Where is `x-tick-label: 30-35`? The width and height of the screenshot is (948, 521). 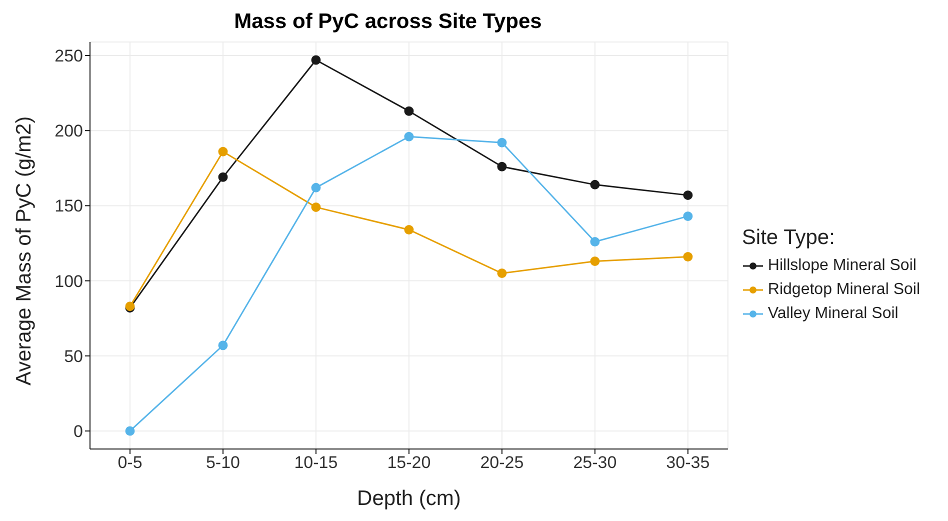
x-tick-label: 30-35 is located at coordinates (688, 462).